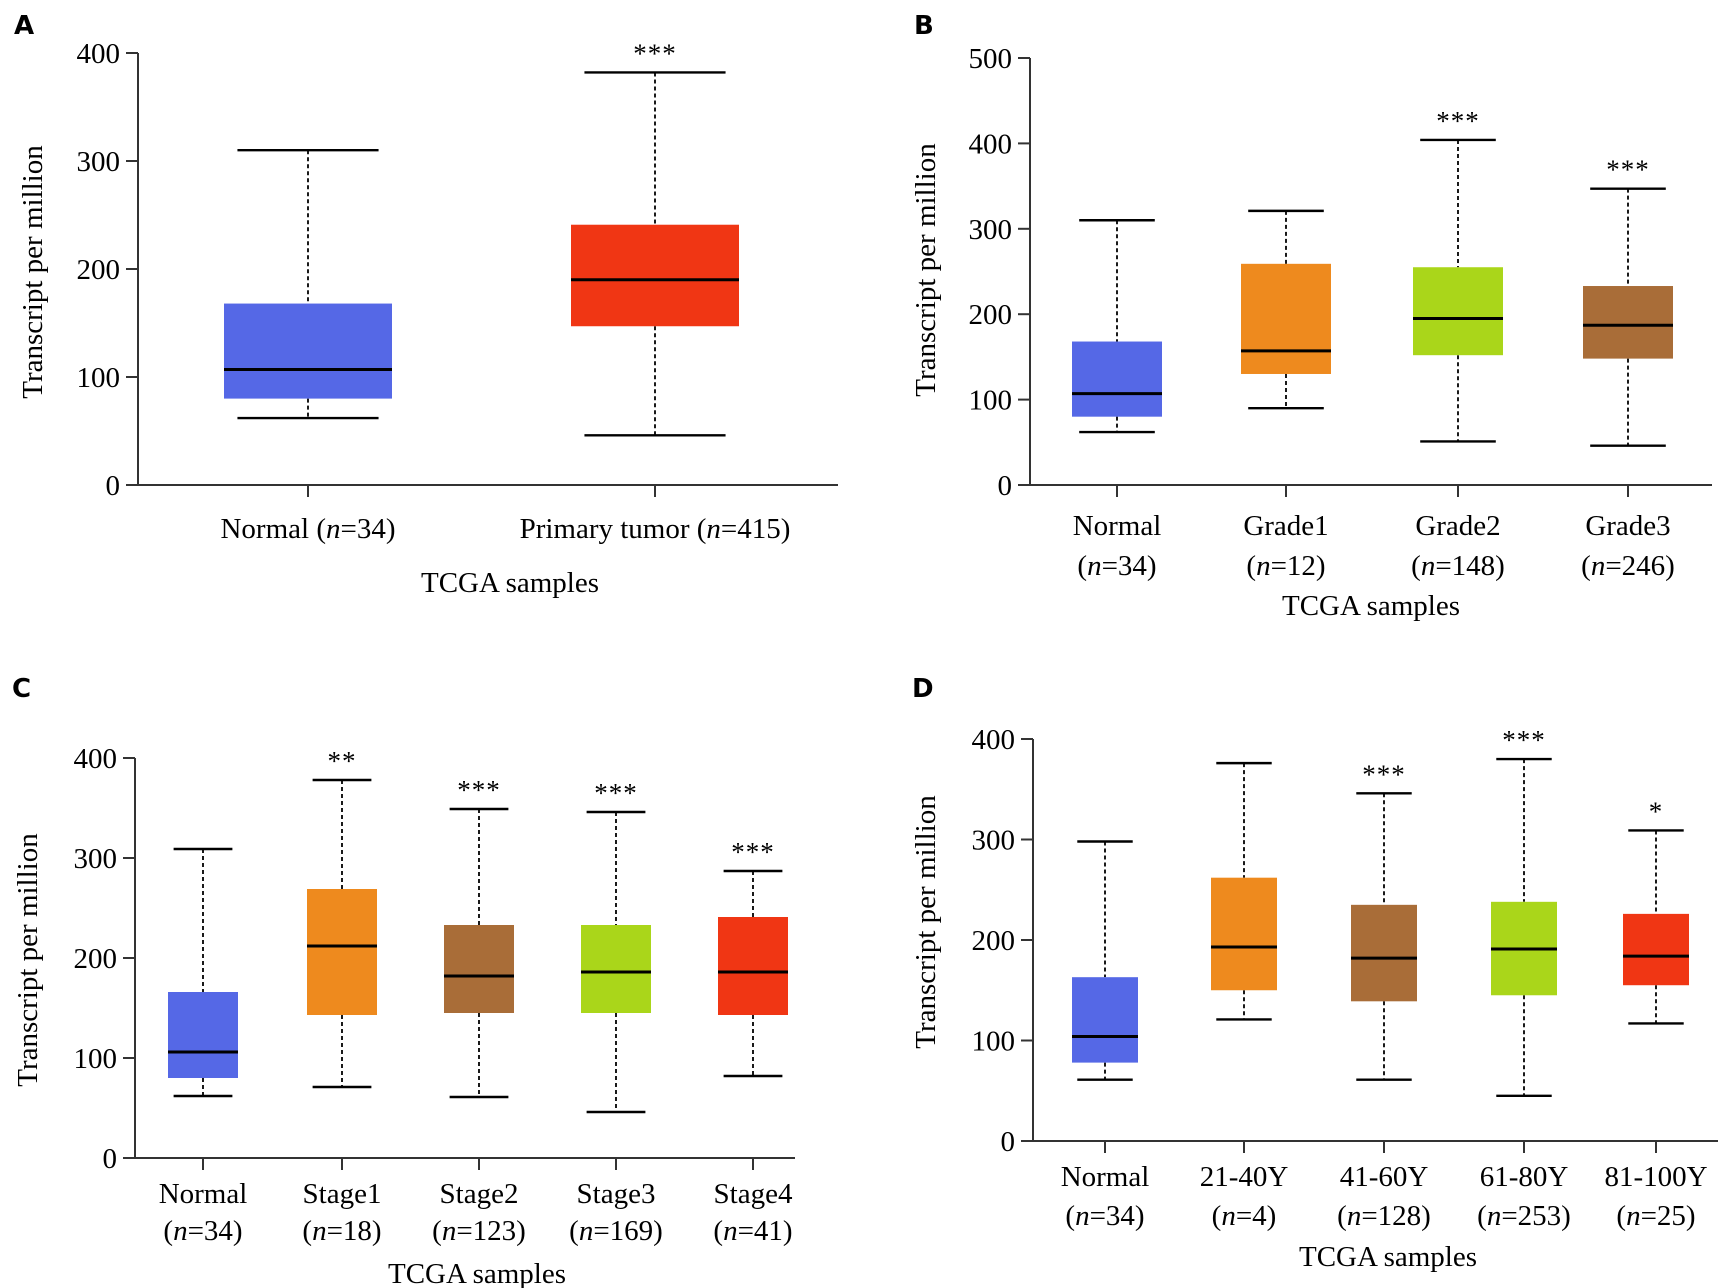 This screenshot has height=1288, width=1723. Describe the element at coordinates (655, 529) in the screenshot. I see `category-label: Primary tumor (n=415)` at that location.